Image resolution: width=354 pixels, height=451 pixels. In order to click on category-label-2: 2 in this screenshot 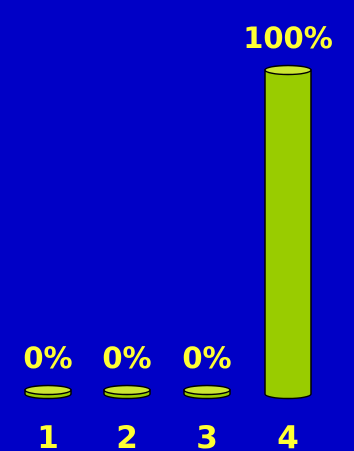, I will do `click(127, 435)`.